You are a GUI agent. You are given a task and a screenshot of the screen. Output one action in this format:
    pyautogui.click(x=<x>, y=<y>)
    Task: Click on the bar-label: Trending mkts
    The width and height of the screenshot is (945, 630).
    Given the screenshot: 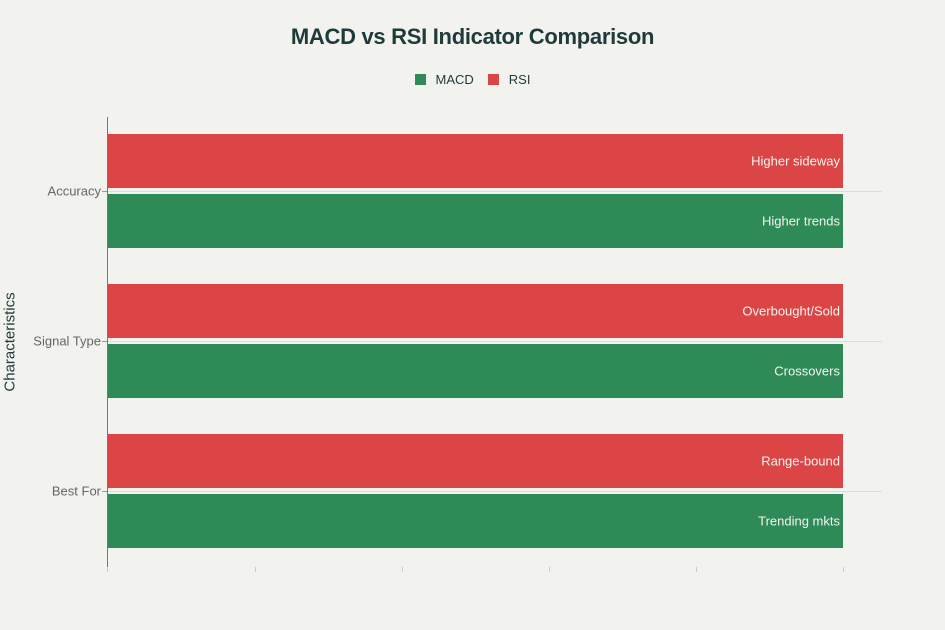 What is the action you would take?
    pyautogui.click(x=799, y=521)
    